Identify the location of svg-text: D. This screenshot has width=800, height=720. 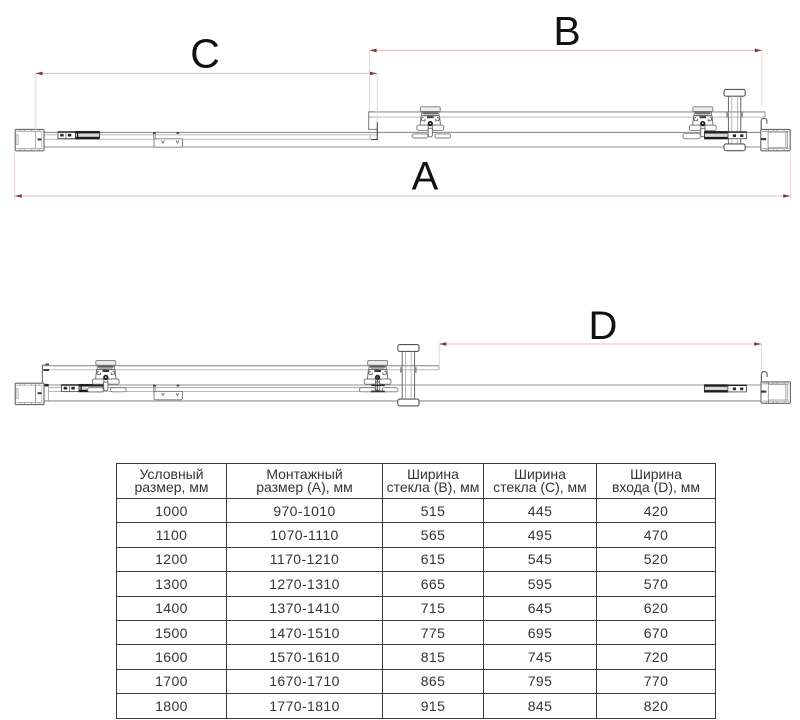
(603, 326).